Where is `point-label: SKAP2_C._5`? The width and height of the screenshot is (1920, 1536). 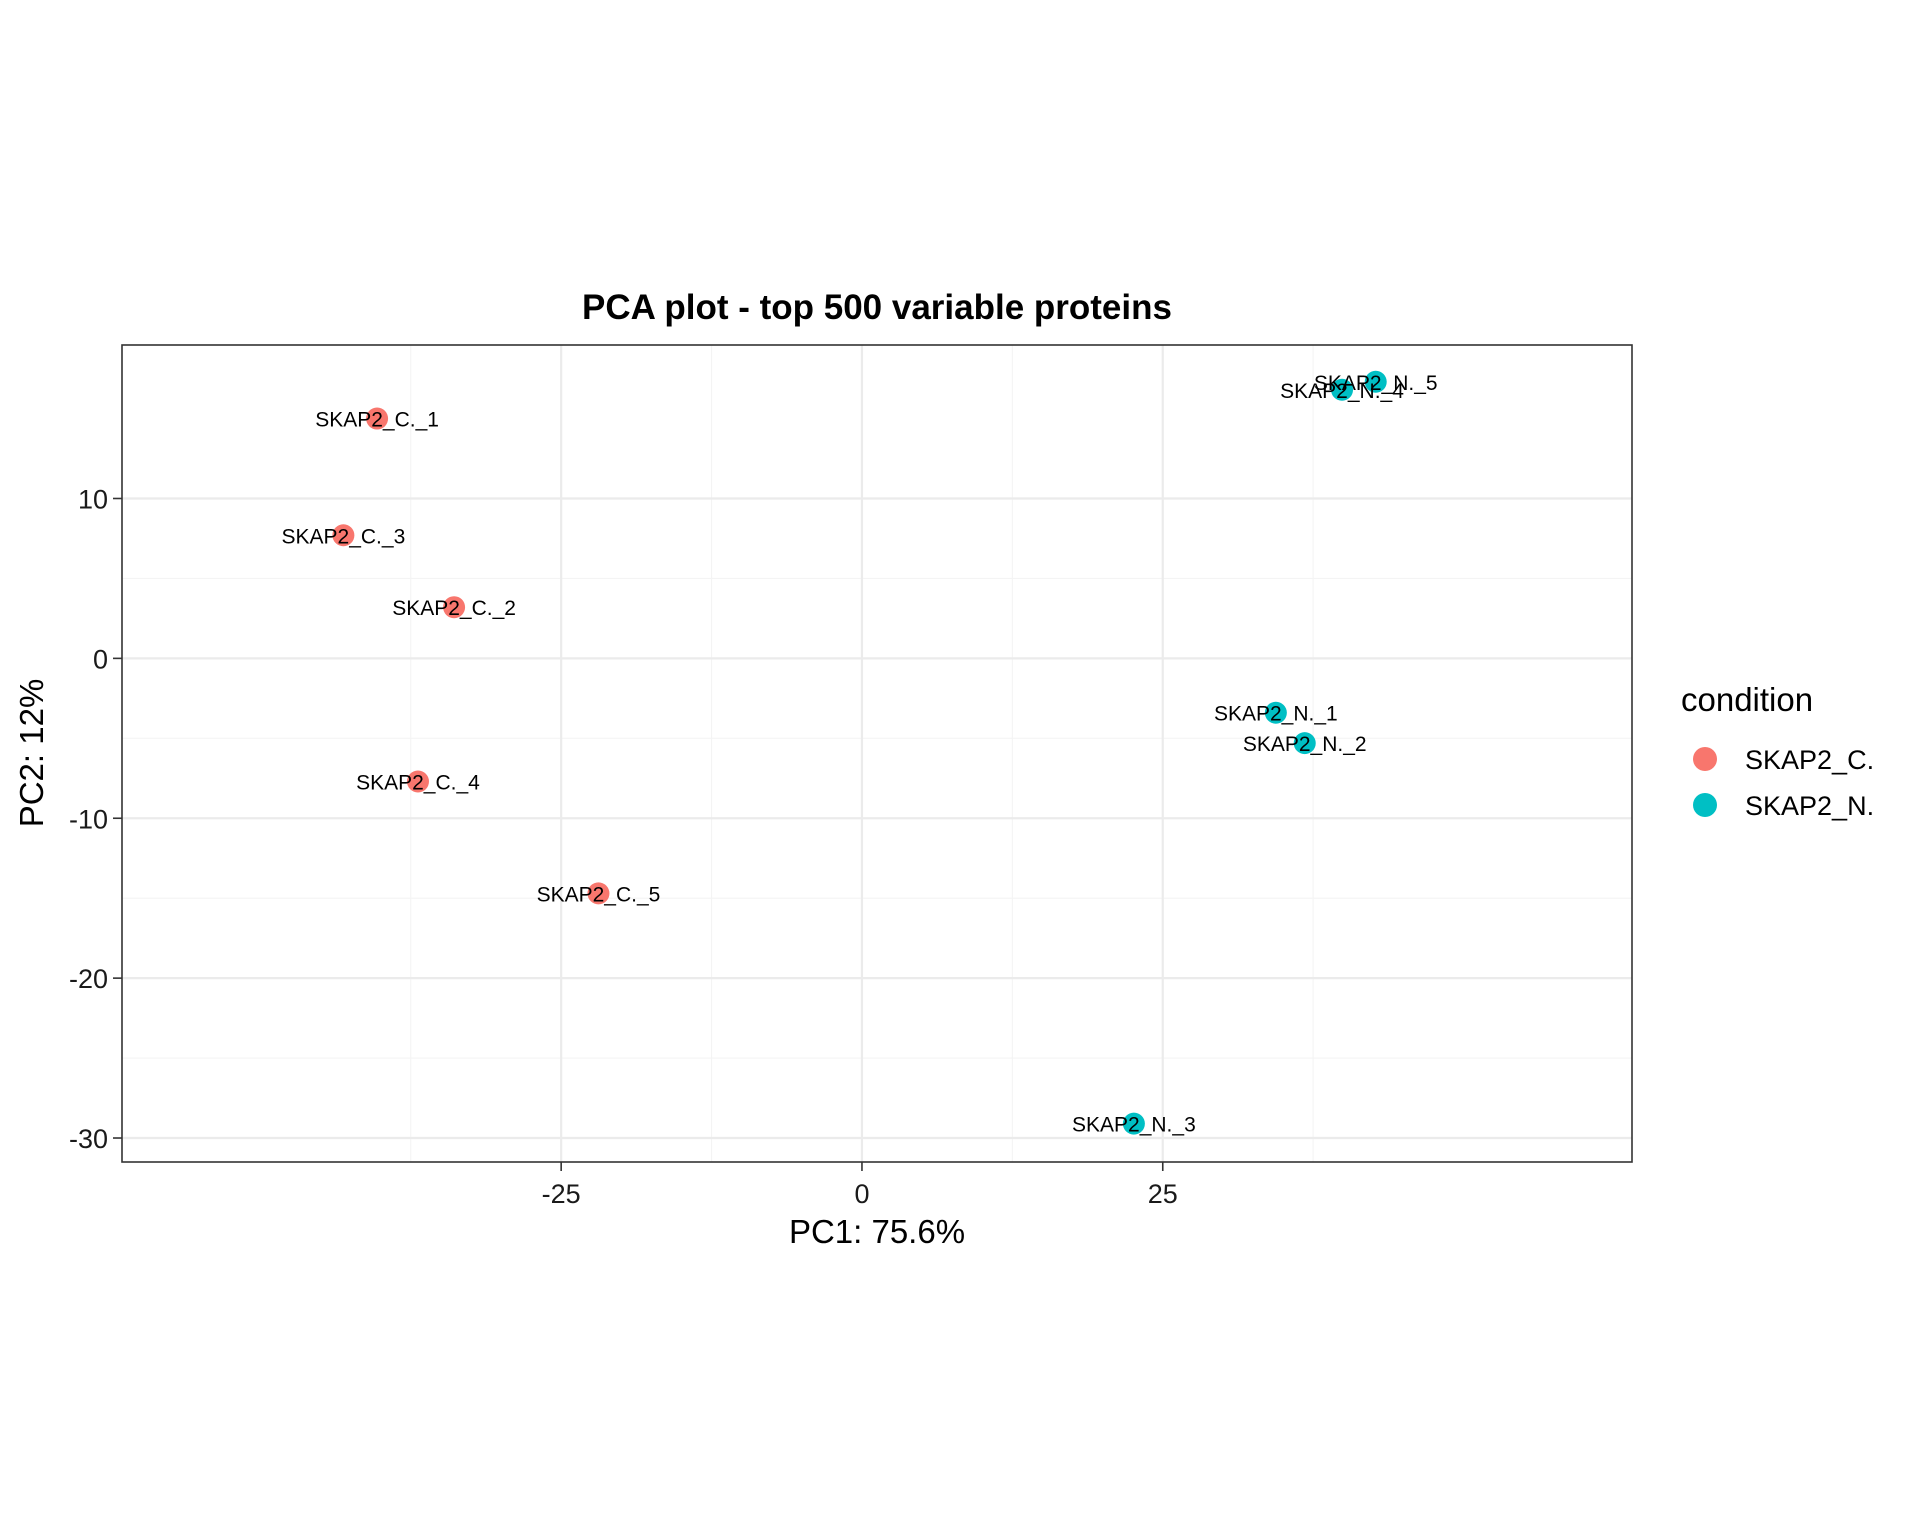
point-label: SKAP2_C._5 is located at coordinates (599, 894).